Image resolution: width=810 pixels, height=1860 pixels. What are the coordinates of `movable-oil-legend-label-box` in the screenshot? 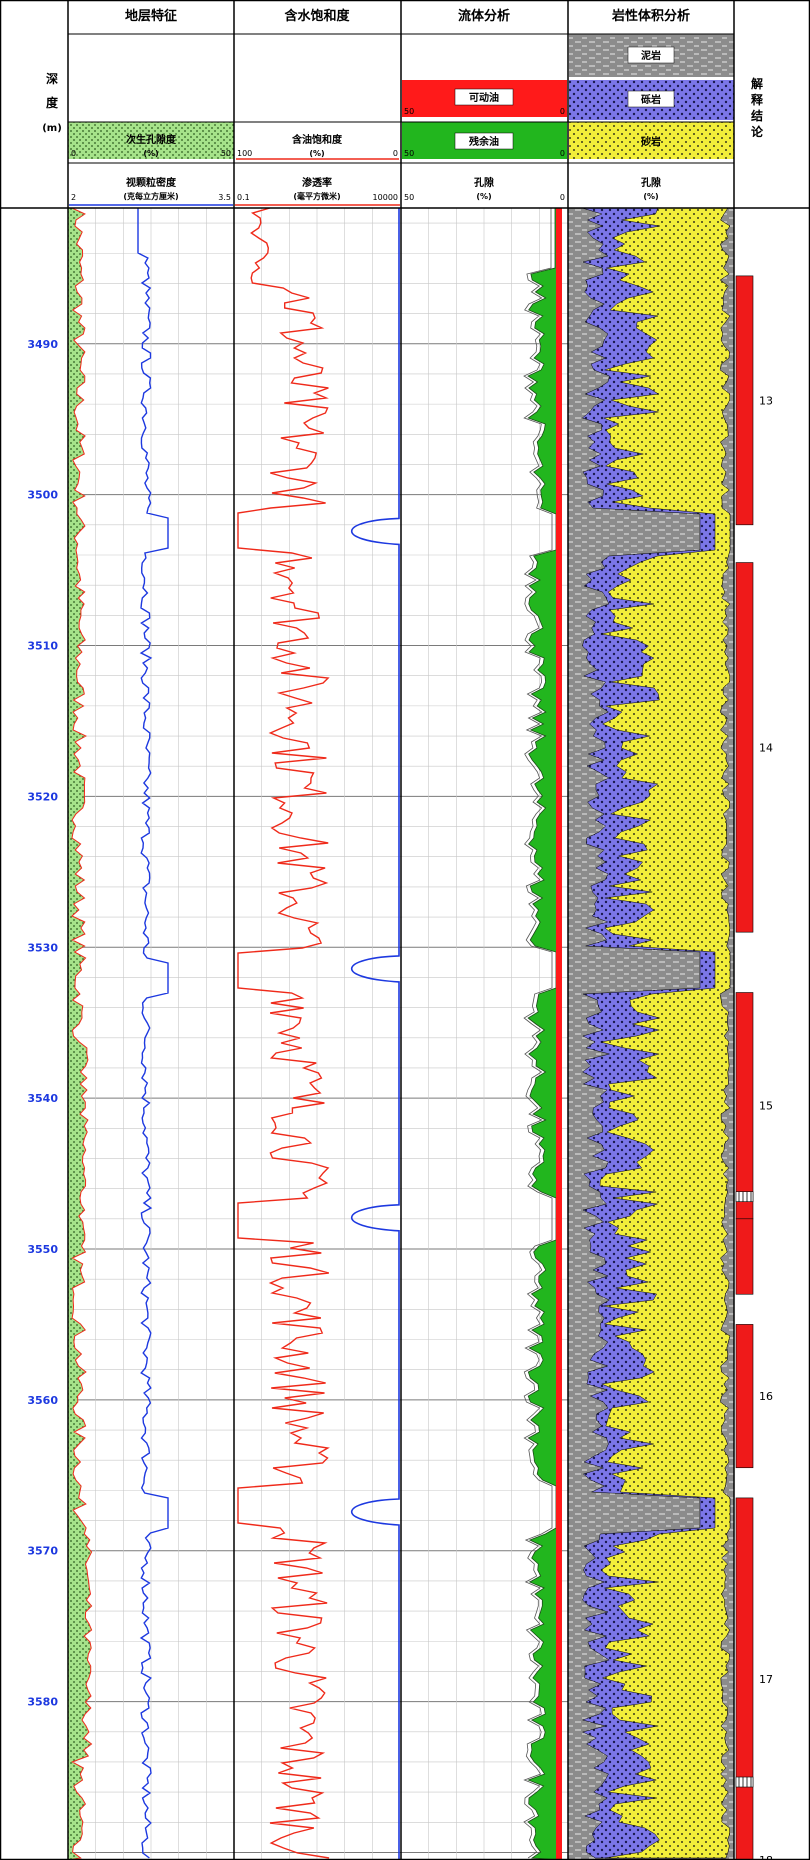 It's located at (484, 97).